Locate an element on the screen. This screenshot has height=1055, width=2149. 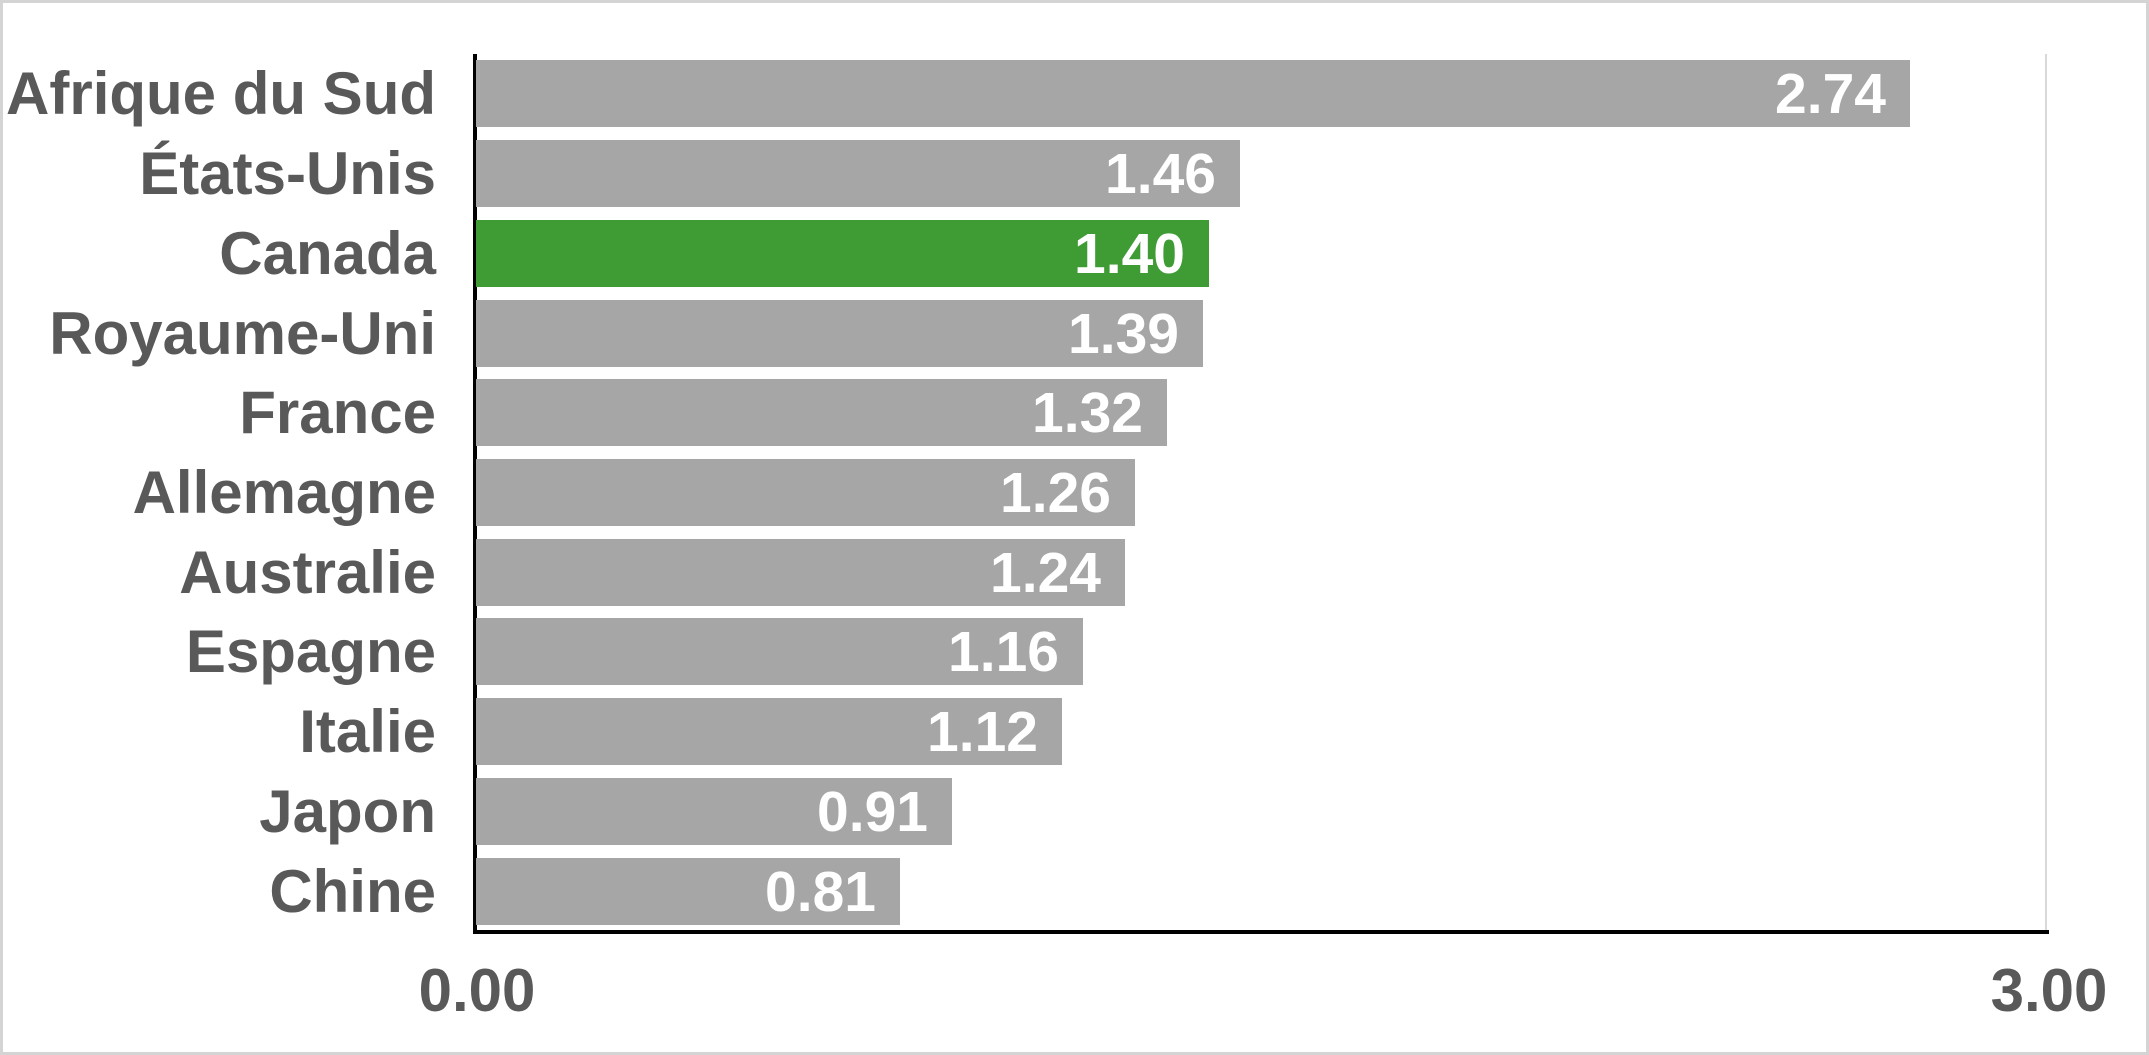
category-label: Royaume-Uni is located at coordinates (242, 333).